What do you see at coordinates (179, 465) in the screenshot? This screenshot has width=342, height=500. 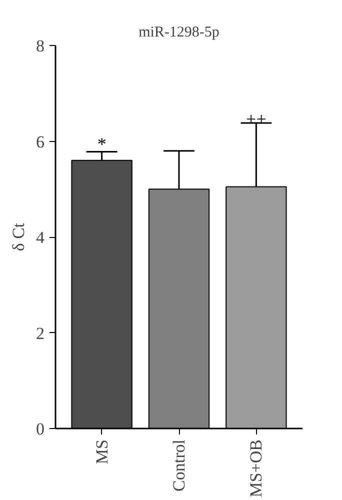 I see `x-tick-label: Control` at bounding box center [179, 465].